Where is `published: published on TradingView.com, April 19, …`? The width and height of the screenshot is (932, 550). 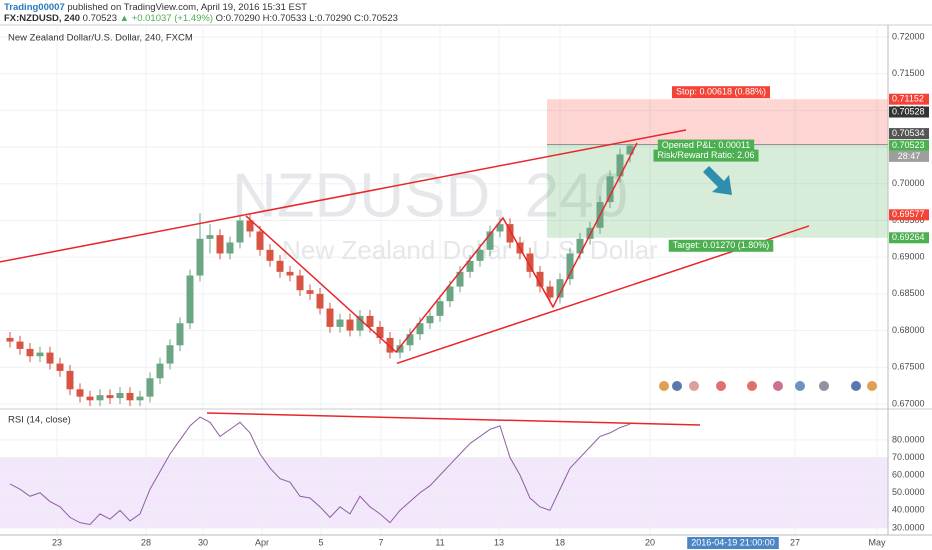 published: published on TradingView.com, April 19, … is located at coordinates (187, 7).